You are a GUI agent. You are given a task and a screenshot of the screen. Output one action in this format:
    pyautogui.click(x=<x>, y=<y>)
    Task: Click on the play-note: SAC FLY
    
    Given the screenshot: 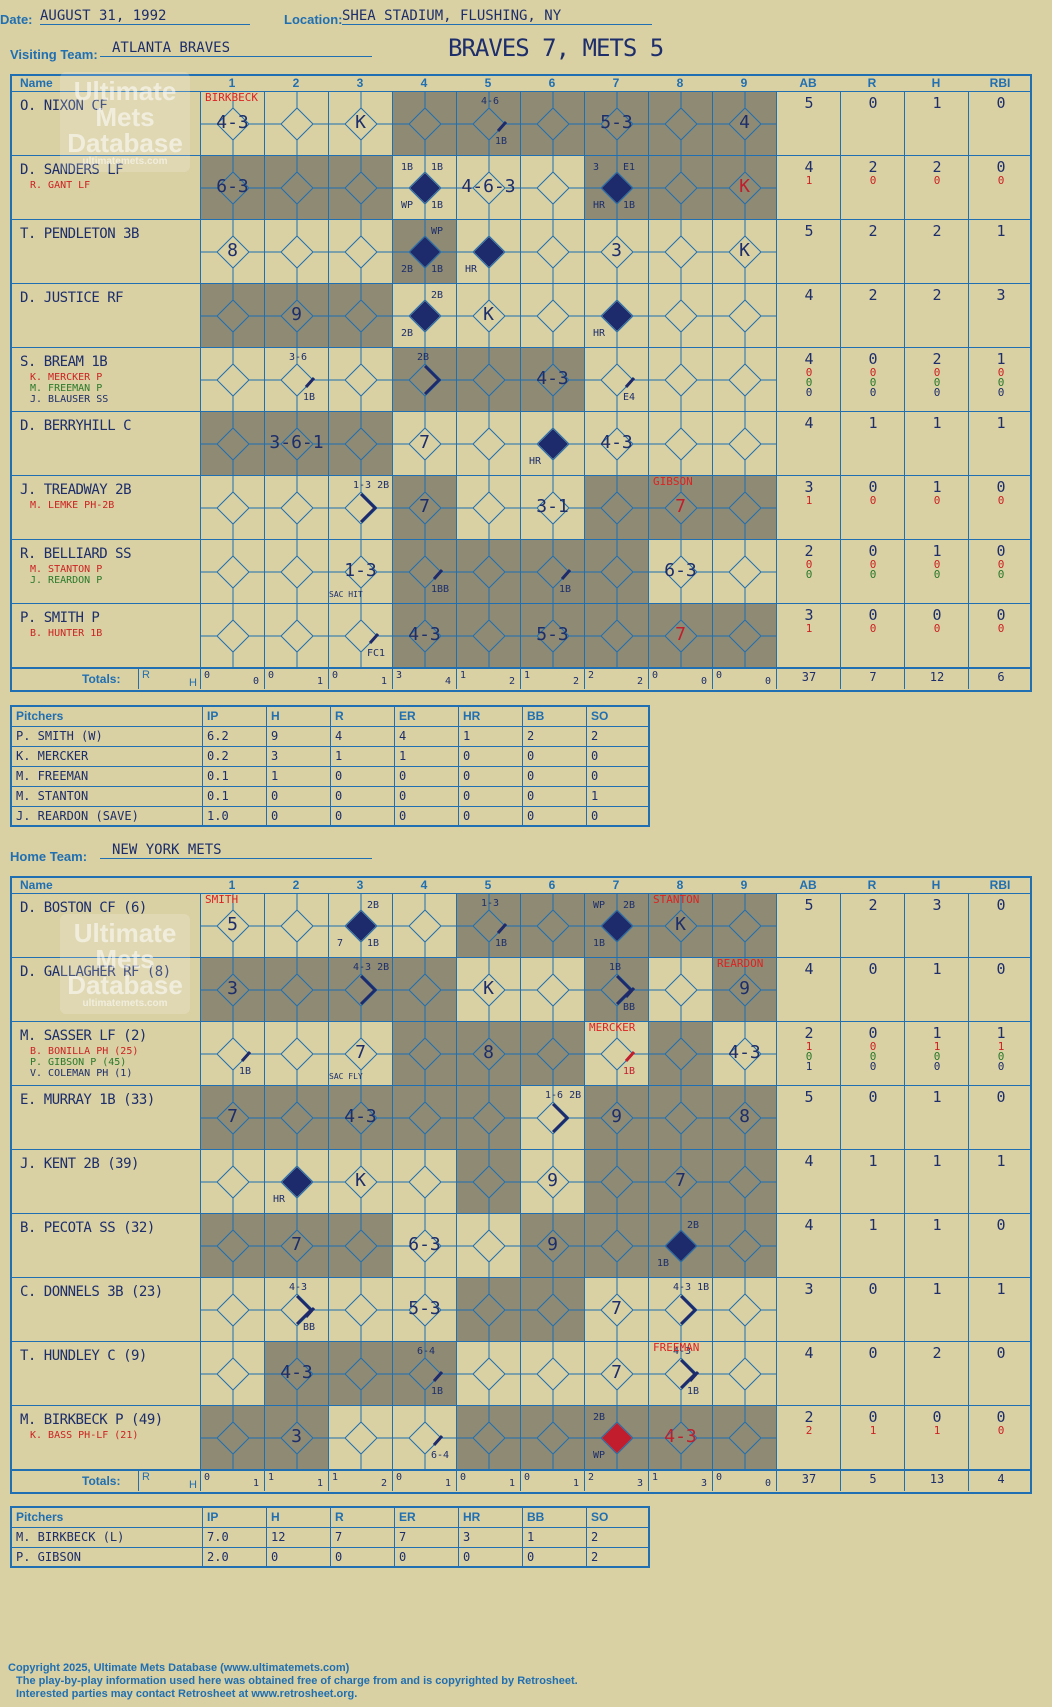 What is the action you would take?
    pyautogui.click(x=346, y=1076)
    